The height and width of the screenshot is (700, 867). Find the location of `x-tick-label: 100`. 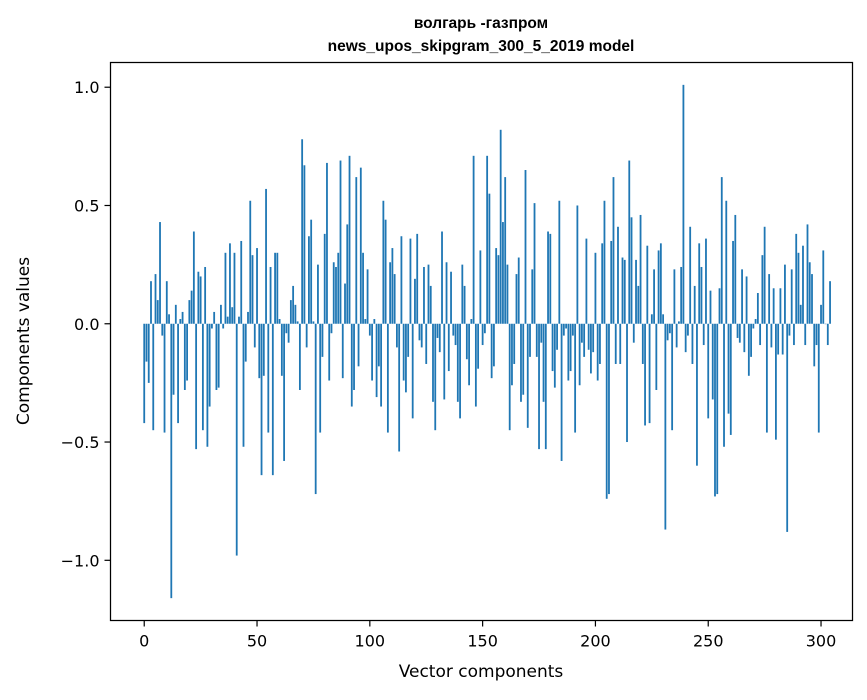

x-tick-label: 100 is located at coordinates (370, 641).